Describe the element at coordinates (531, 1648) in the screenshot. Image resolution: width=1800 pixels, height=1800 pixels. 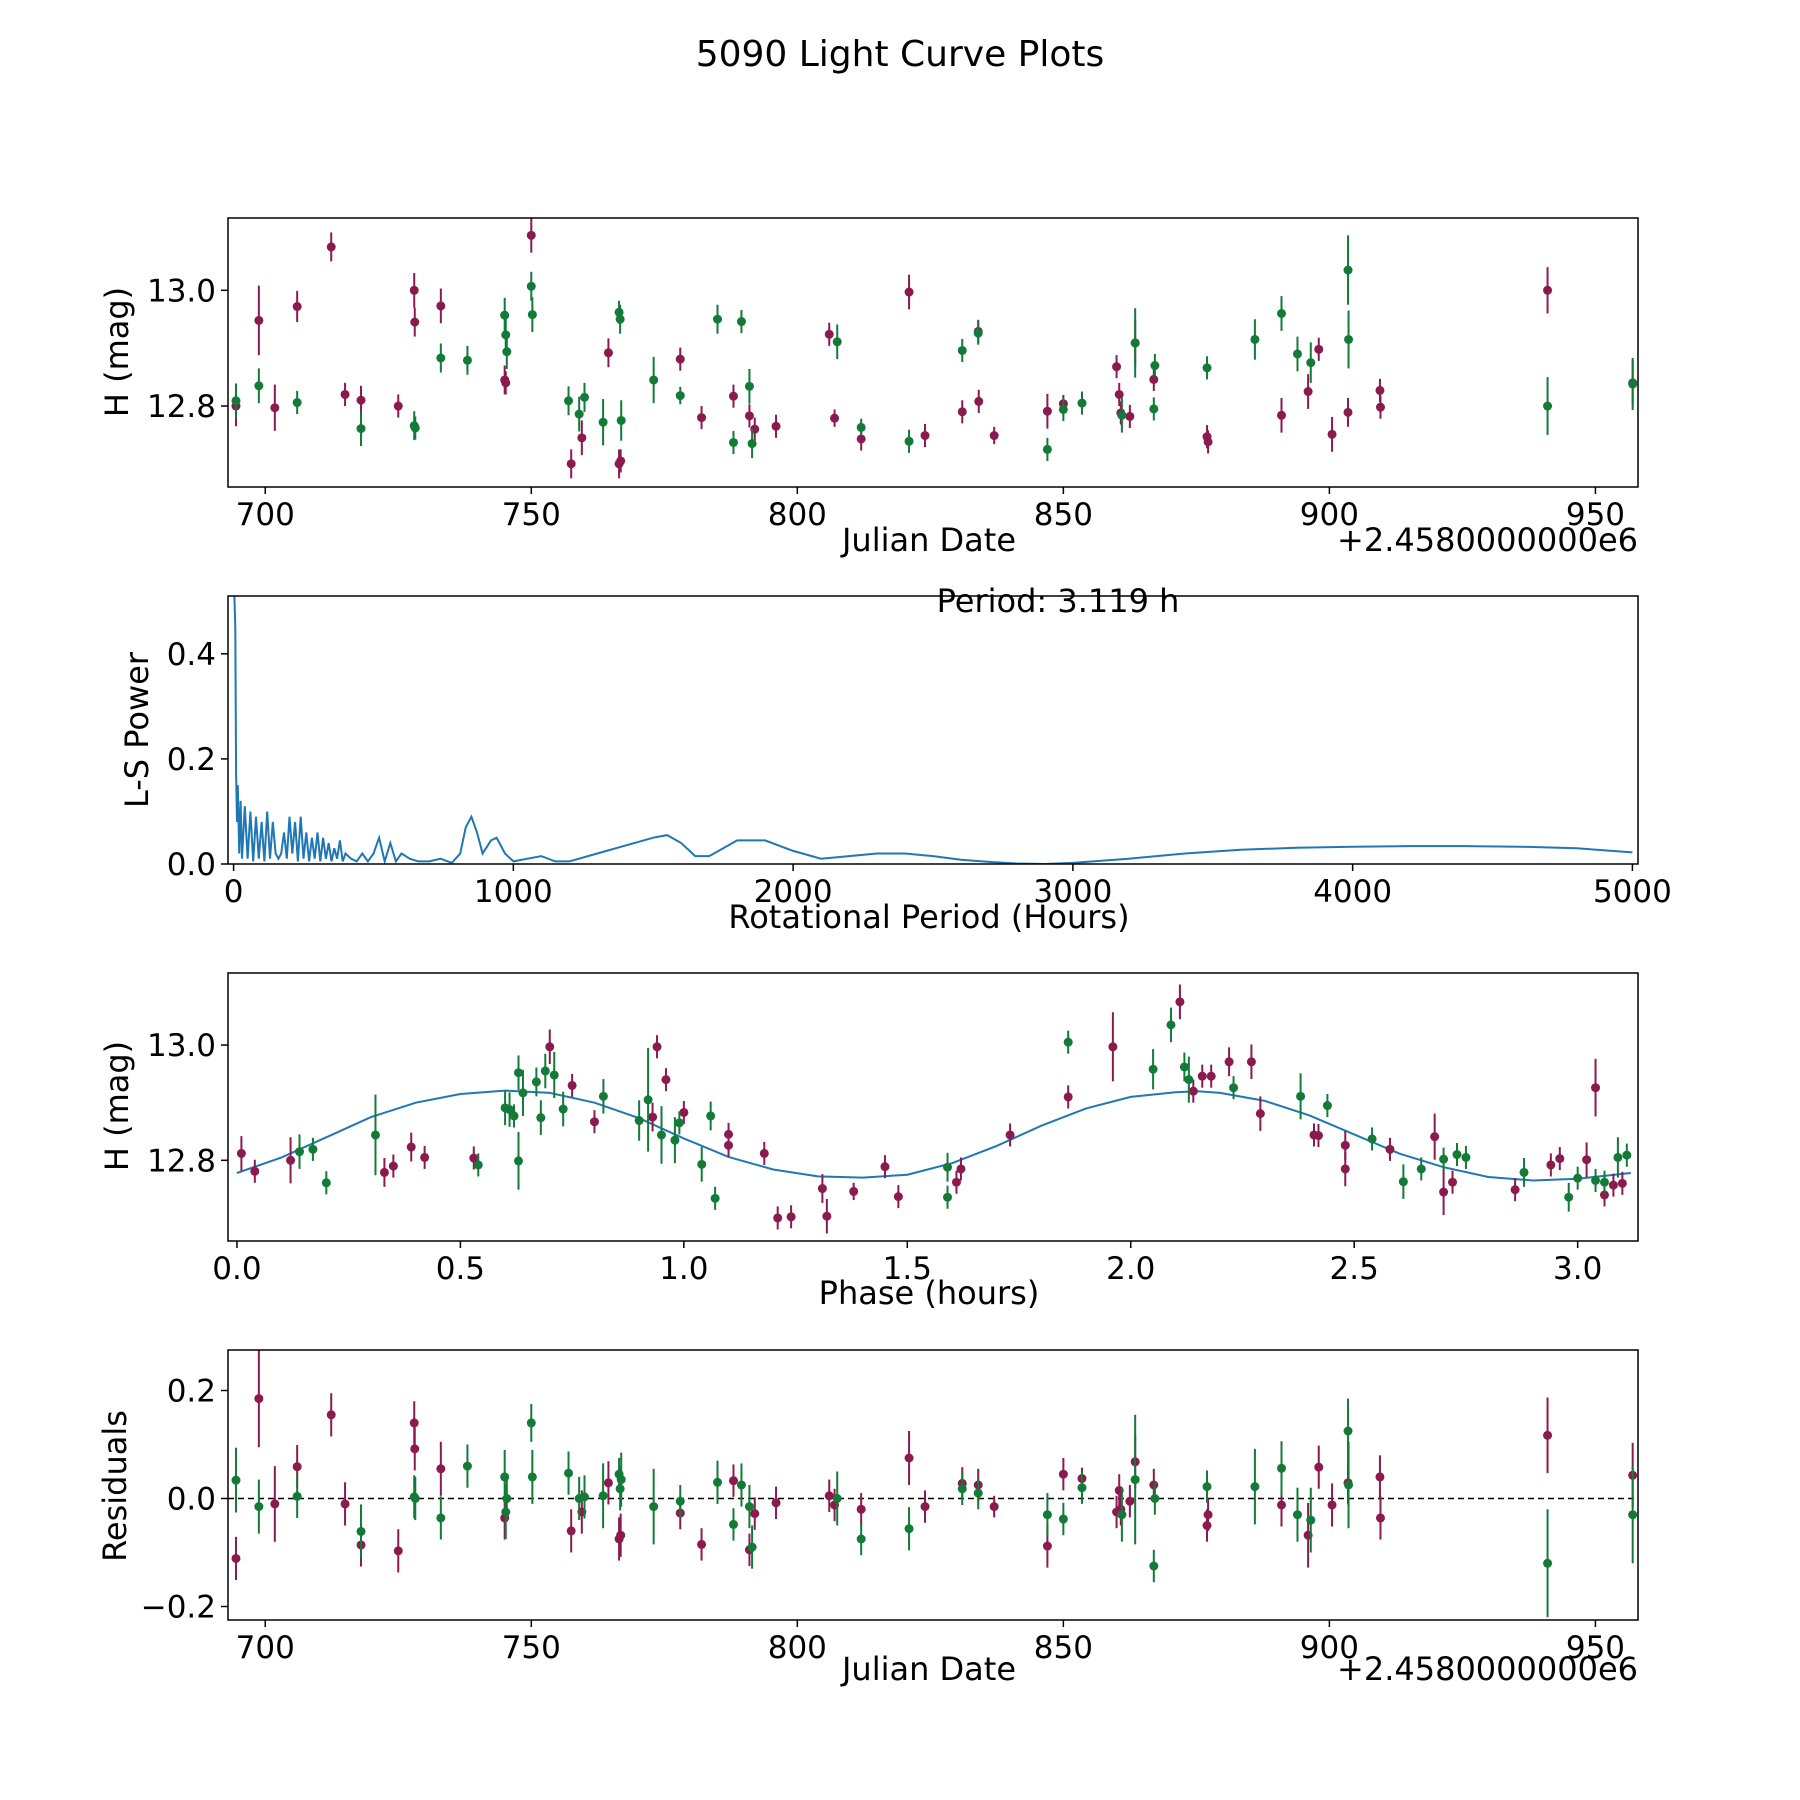
I see `x-tick-label: 750` at that location.